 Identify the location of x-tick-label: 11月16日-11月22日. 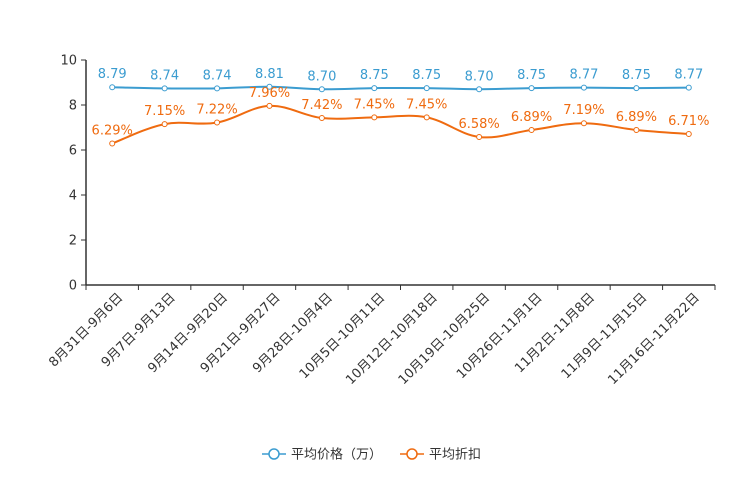
(653, 338).